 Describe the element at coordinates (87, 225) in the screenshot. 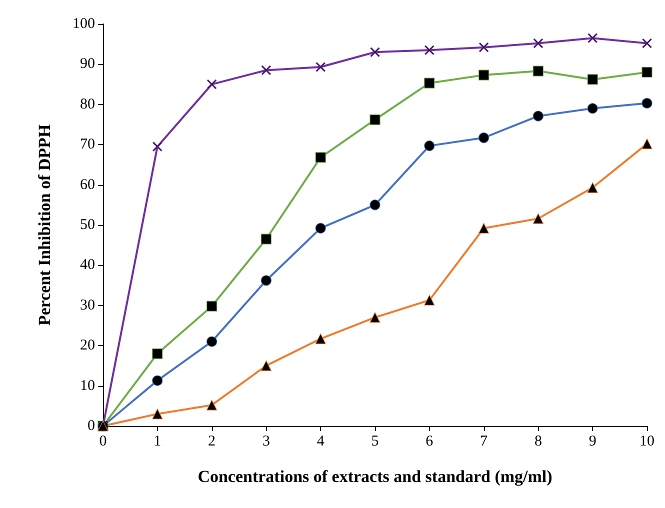

I see `y-tick-label: 50` at that location.